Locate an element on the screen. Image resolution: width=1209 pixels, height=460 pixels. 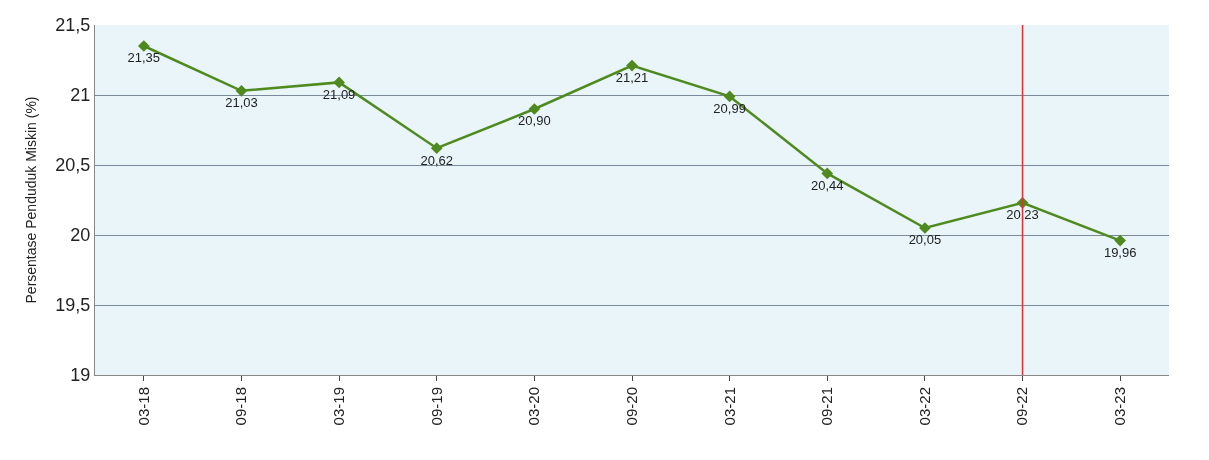
y-tick-label: 19,5 is located at coordinates (73, 305).